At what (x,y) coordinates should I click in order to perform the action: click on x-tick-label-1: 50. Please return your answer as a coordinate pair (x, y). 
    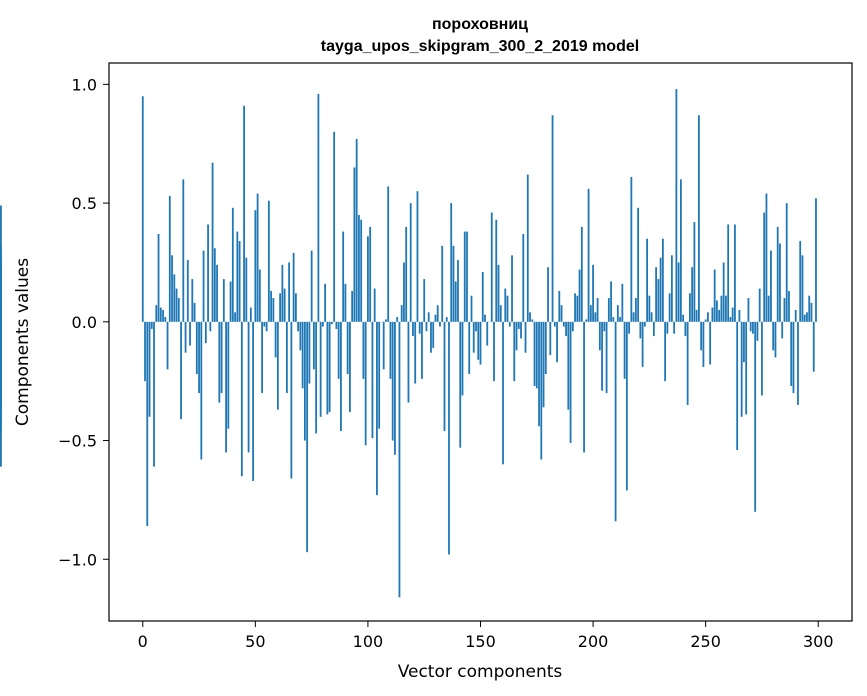
    Looking at the image, I should click on (255, 641).